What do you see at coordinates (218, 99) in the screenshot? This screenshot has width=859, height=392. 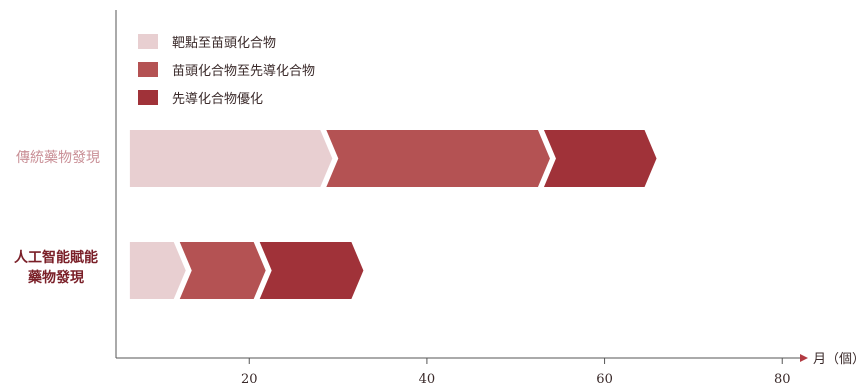 I see `legend-label: 先導化合物優化` at bounding box center [218, 99].